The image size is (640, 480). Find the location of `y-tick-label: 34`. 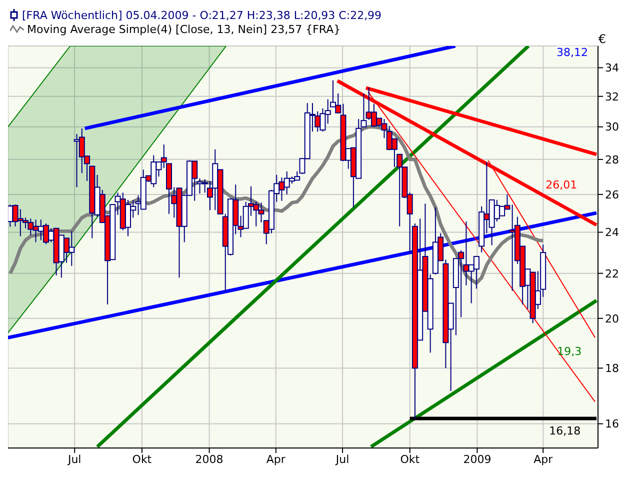

y-tick-label: 34 is located at coordinates (612, 68).